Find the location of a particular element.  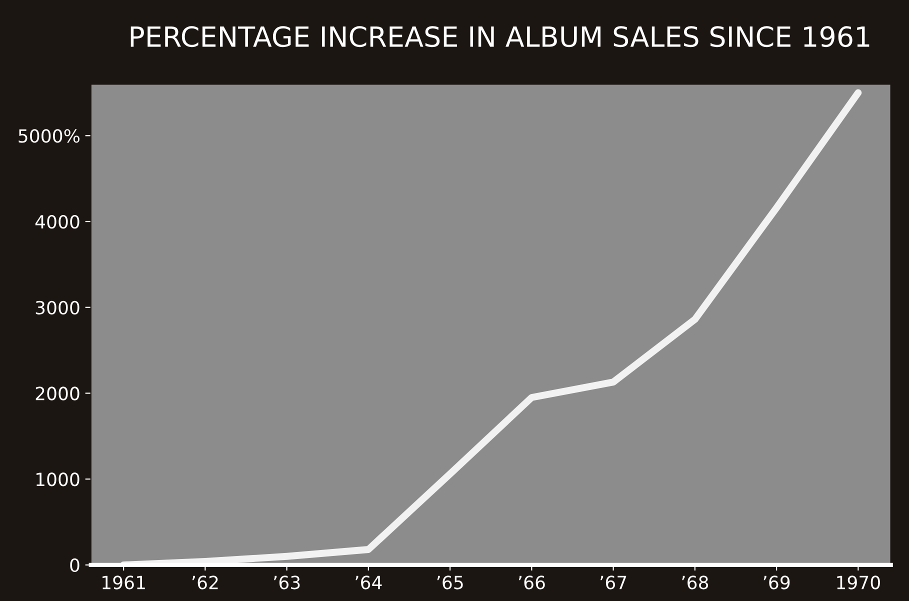

y-tick-label: 4000 is located at coordinates (57, 221).